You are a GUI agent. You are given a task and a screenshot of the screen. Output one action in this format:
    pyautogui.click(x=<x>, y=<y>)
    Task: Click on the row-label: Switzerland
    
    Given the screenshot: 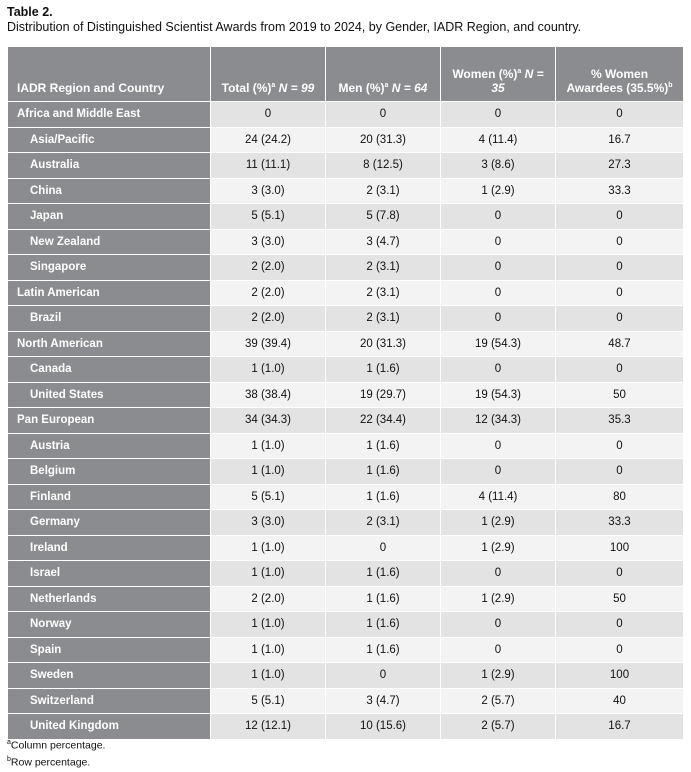 What is the action you would take?
    pyautogui.click(x=109, y=700)
    